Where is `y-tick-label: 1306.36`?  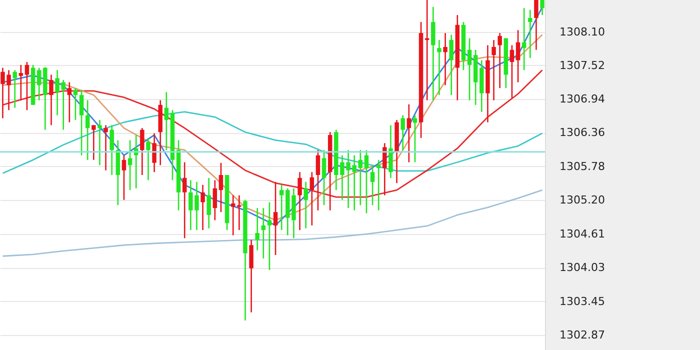
y-tick-label: 1306.36 is located at coordinates (582, 133).